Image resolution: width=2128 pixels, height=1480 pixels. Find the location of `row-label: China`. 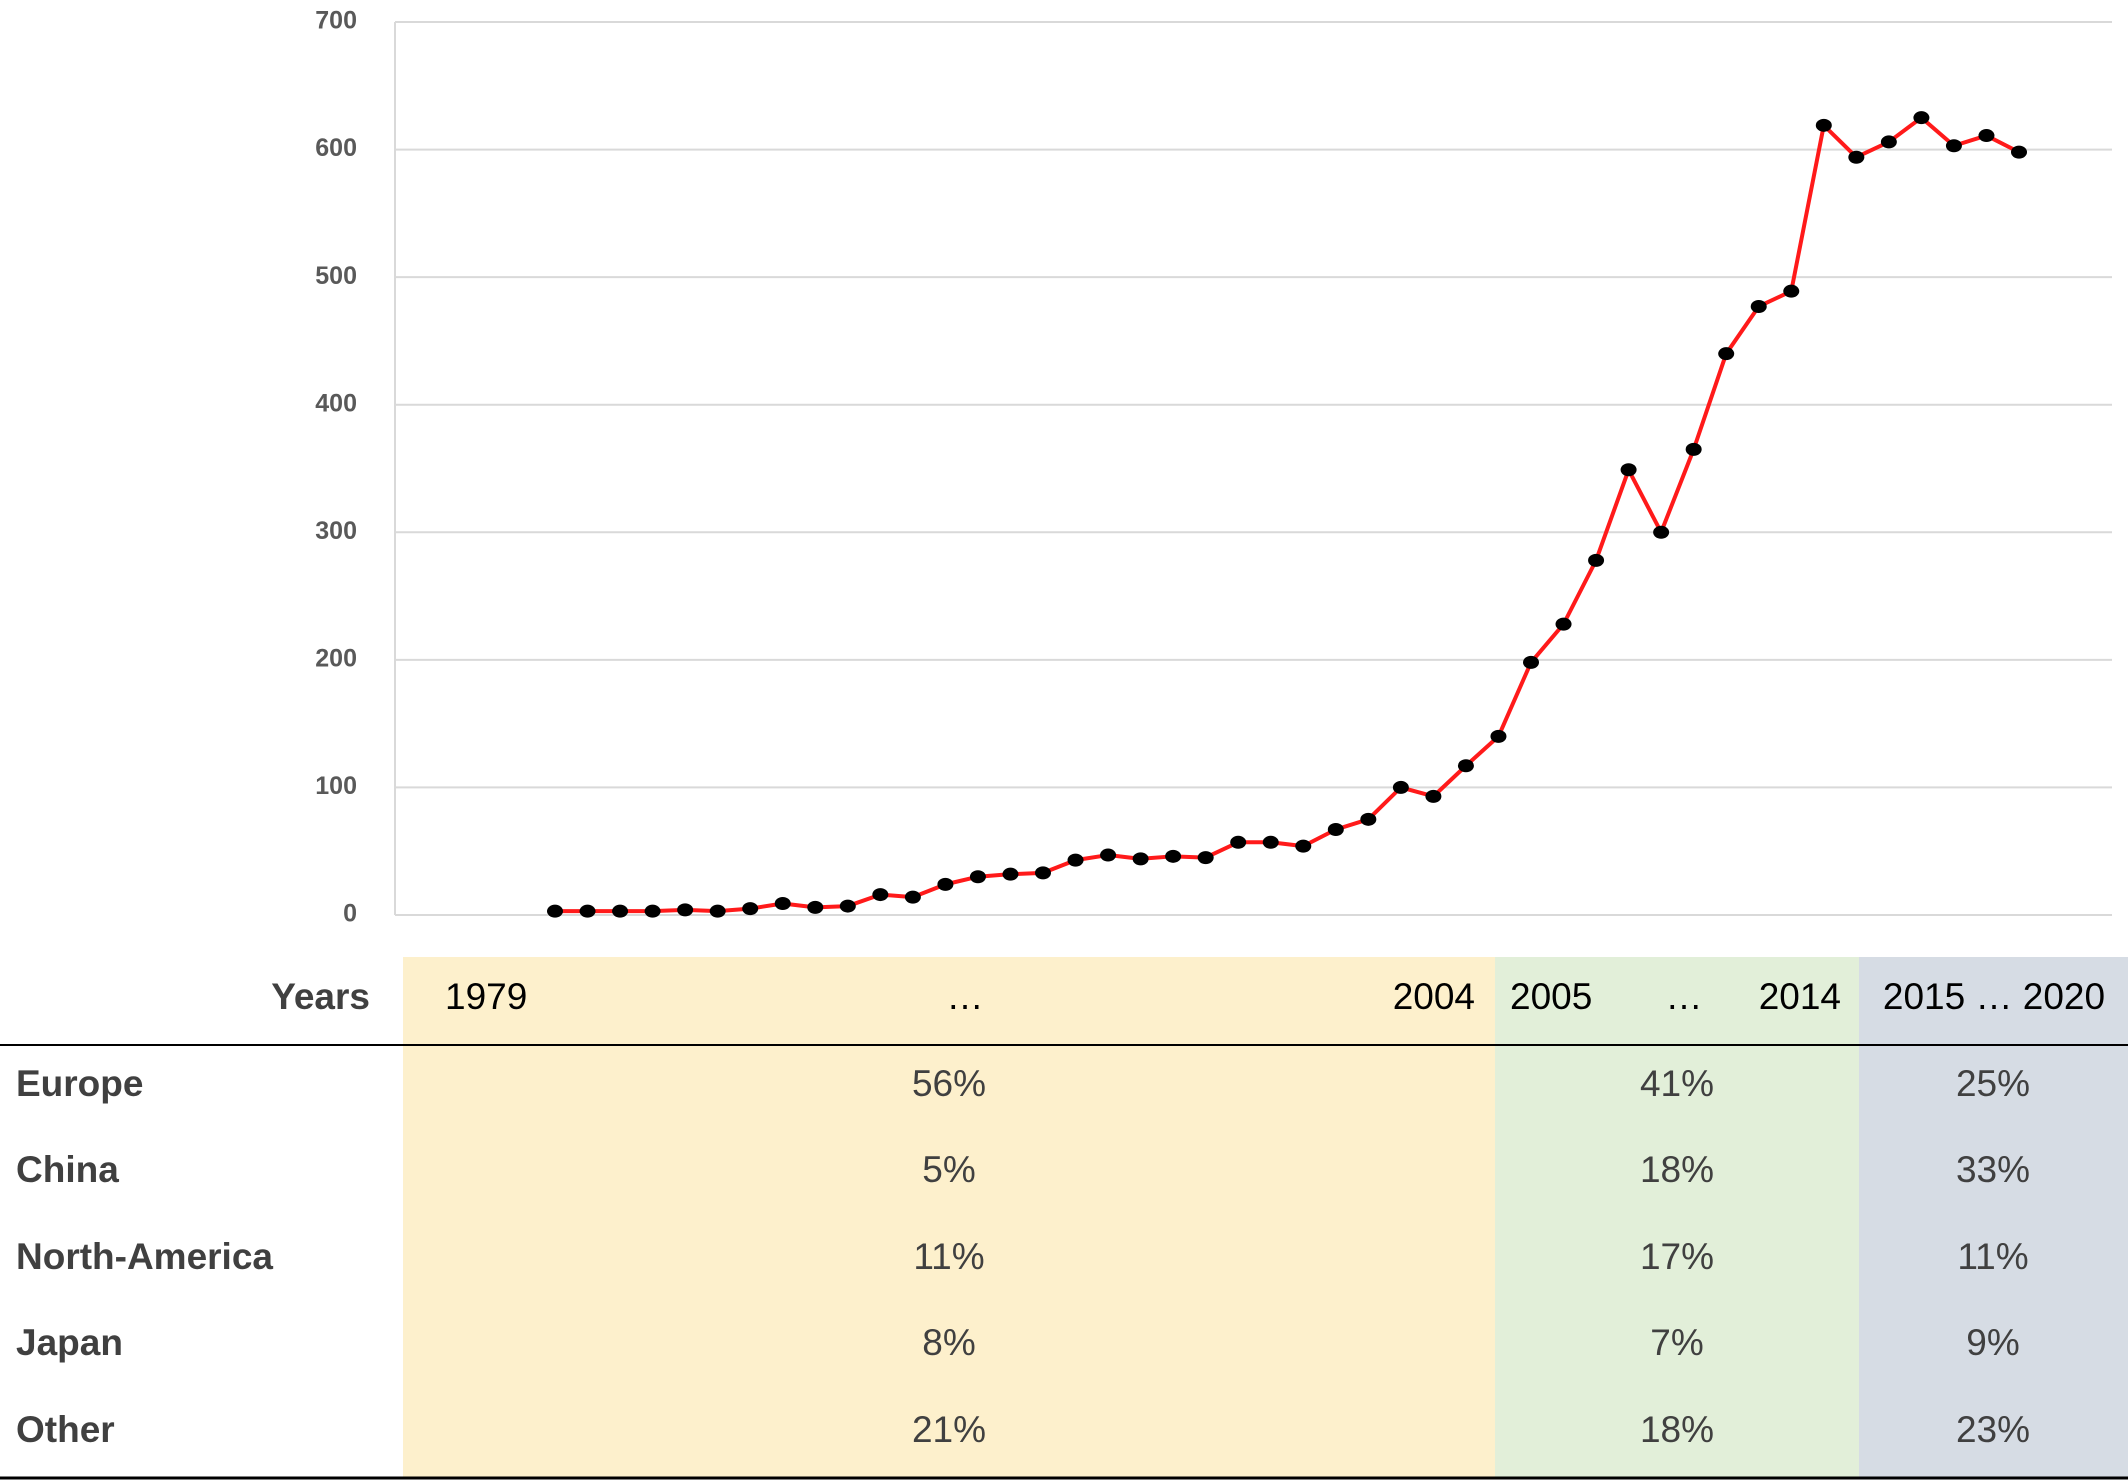

row-label: China is located at coordinates (67, 1169).